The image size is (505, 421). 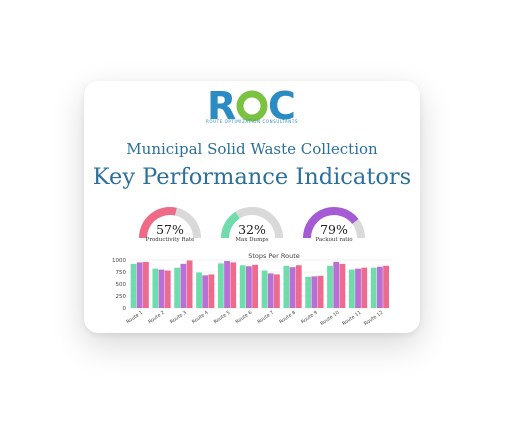 What do you see at coordinates (309, 318) in the screenshot?
I see `x-tick-label: Route 9` at bounding box center [309, 318].